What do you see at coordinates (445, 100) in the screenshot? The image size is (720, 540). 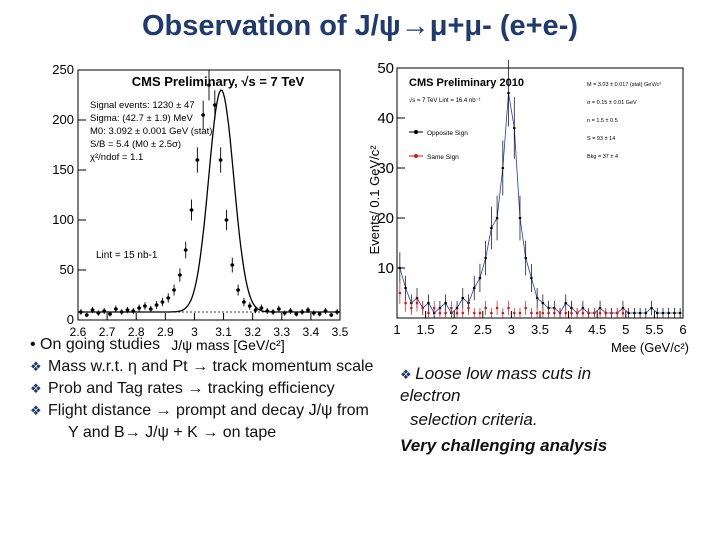 I see `right-chart-sublabel: √s = 7 TeV Lint = 16.4 nb⁻¹` at bounding box center [445, 100].